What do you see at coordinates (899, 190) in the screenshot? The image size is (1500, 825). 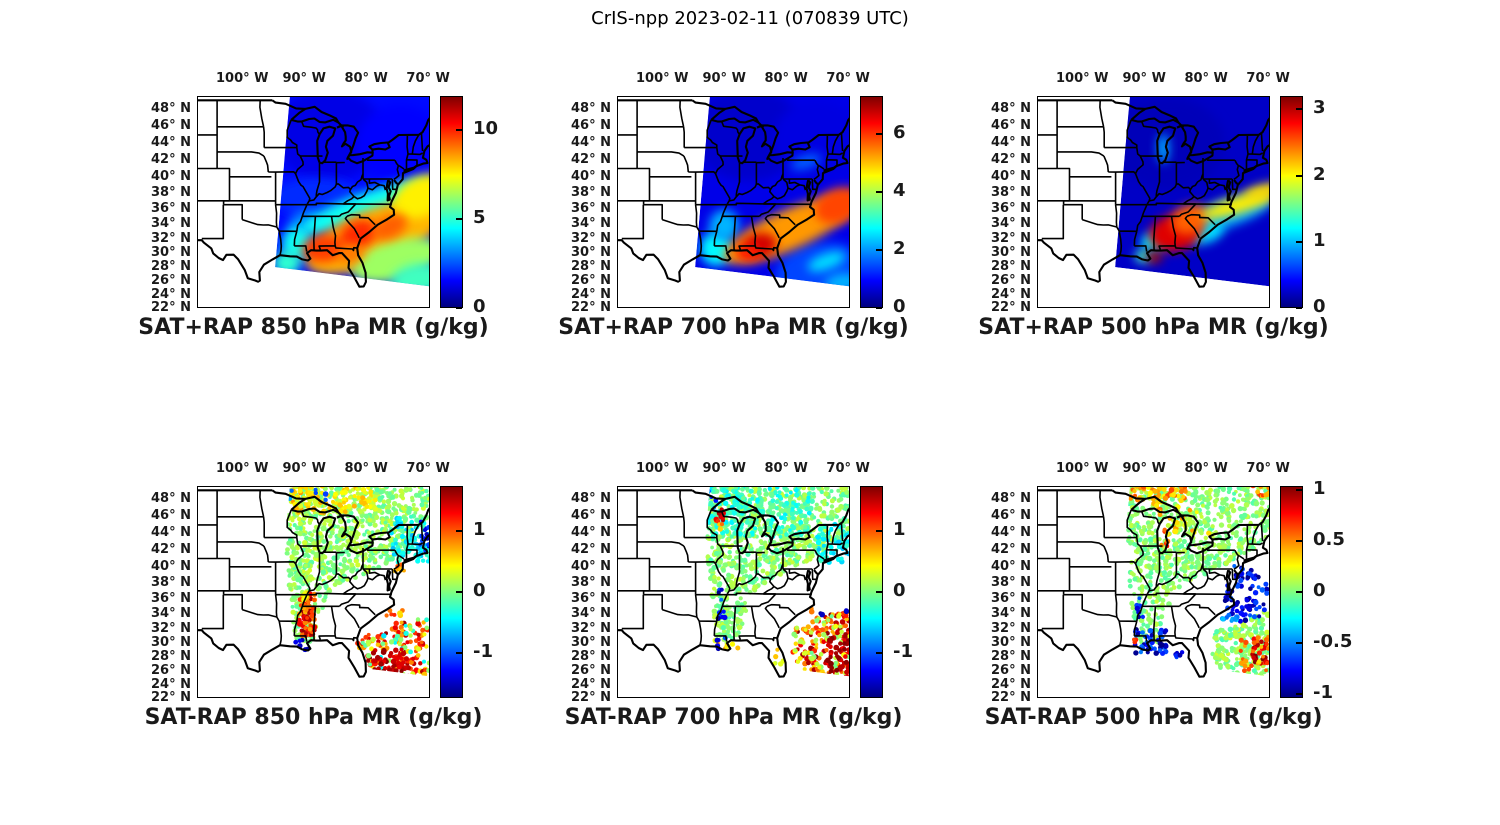 I see `colorbar-tick-label: 4` at bounding box center [899, 190].